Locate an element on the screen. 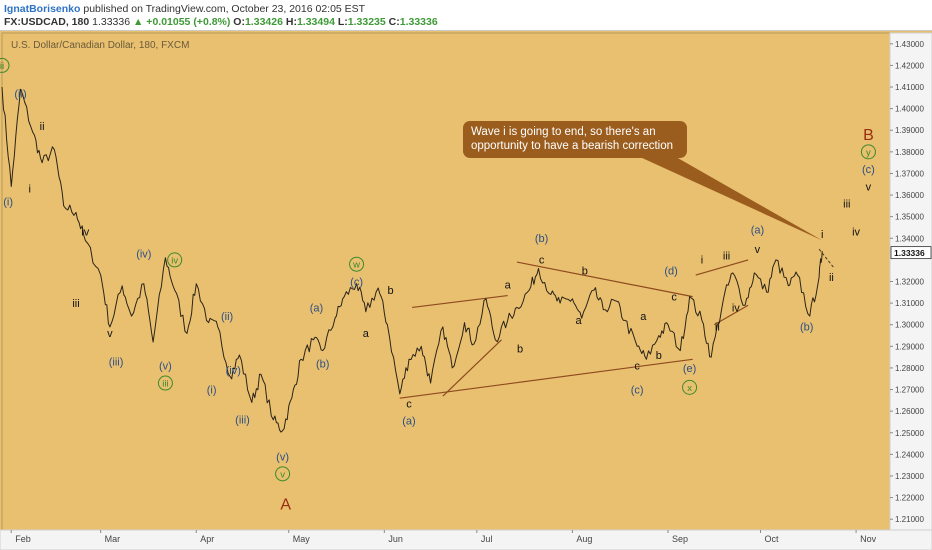 The width and height of the screenshot is (932, 550). author-link: IgnatBorisenko is located at coordinates (42, 9).